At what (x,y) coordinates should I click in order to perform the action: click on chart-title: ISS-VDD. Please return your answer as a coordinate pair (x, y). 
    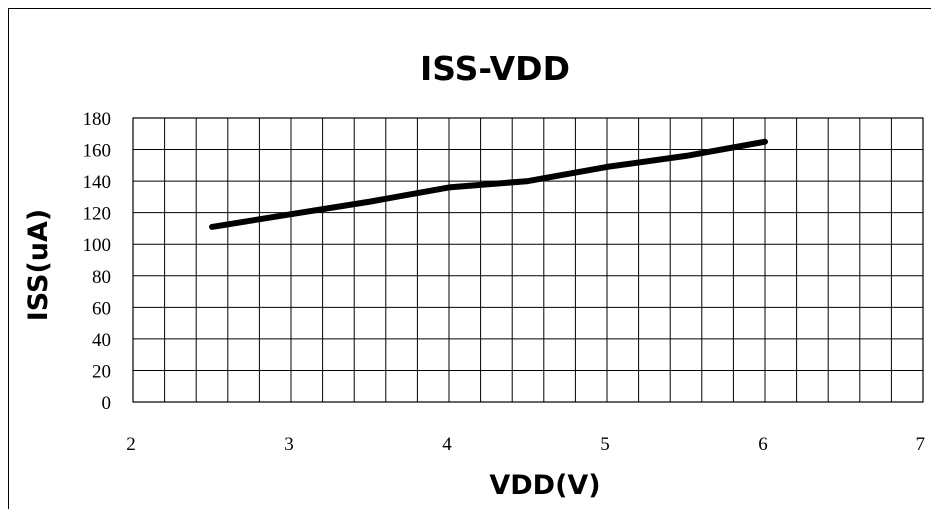
    Looking at the image, I should click on (495, 68).